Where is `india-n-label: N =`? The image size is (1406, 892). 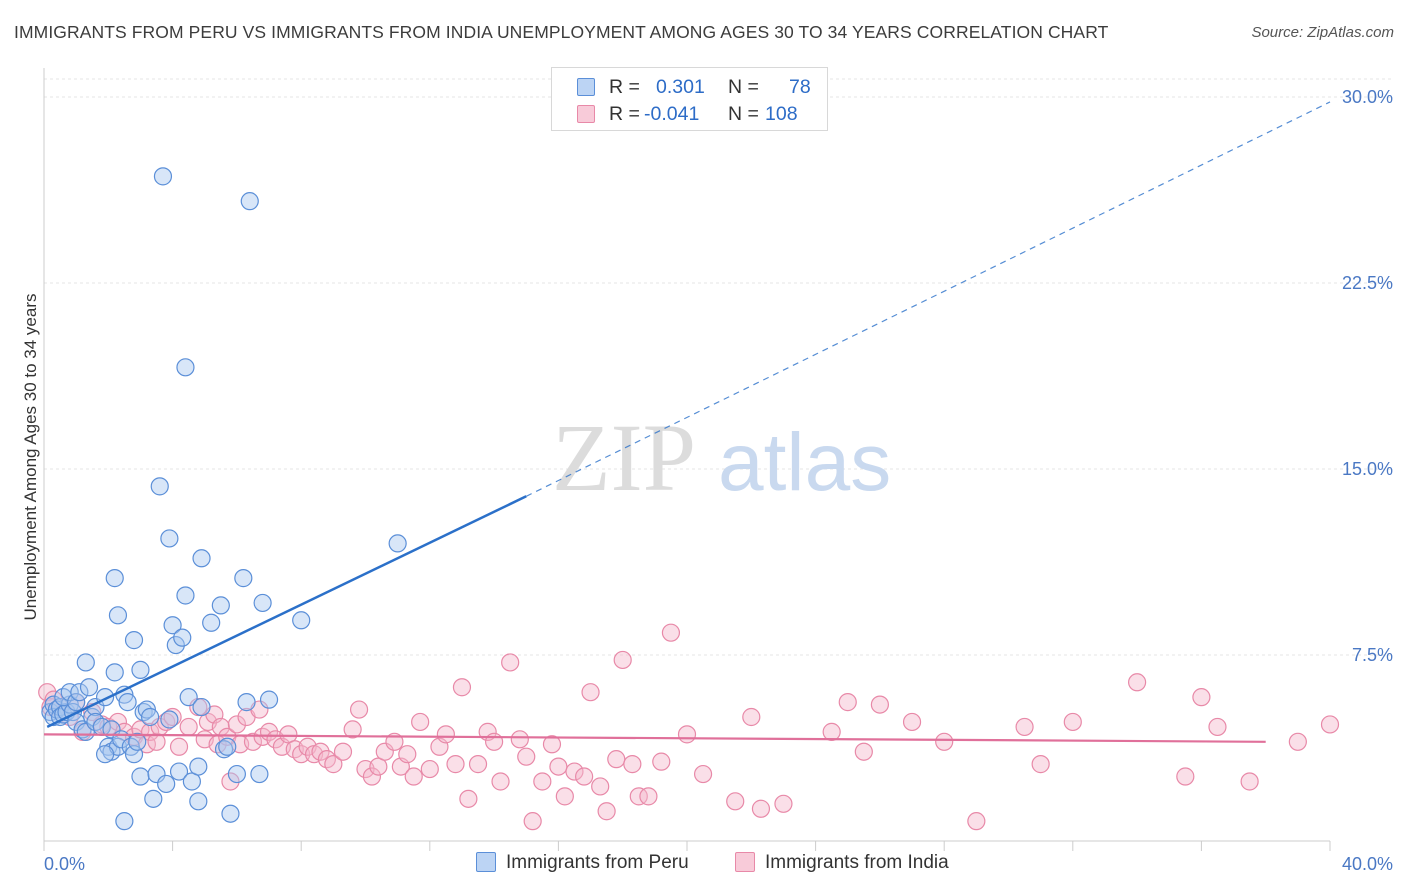 india-n-label: N = is located at coordinates (743, 114).